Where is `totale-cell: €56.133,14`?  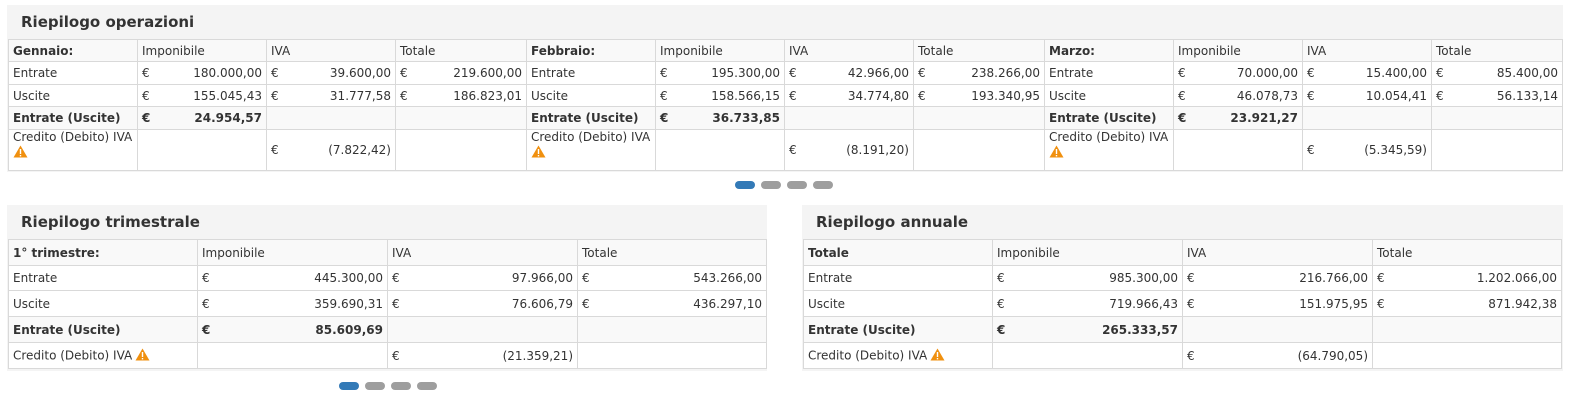 totale-cell: €56.133,14 is located at coordinates (1497, 95).